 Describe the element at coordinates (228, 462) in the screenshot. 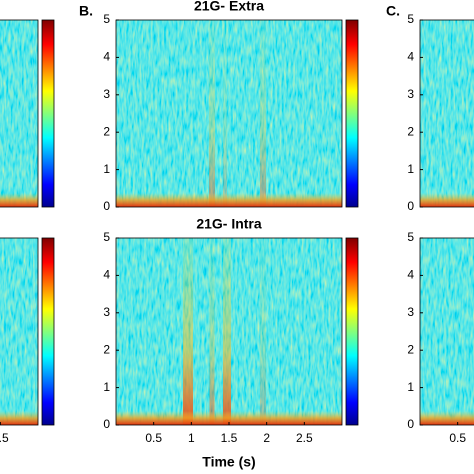

I see `x-axis-label: Time (s)` at that location.